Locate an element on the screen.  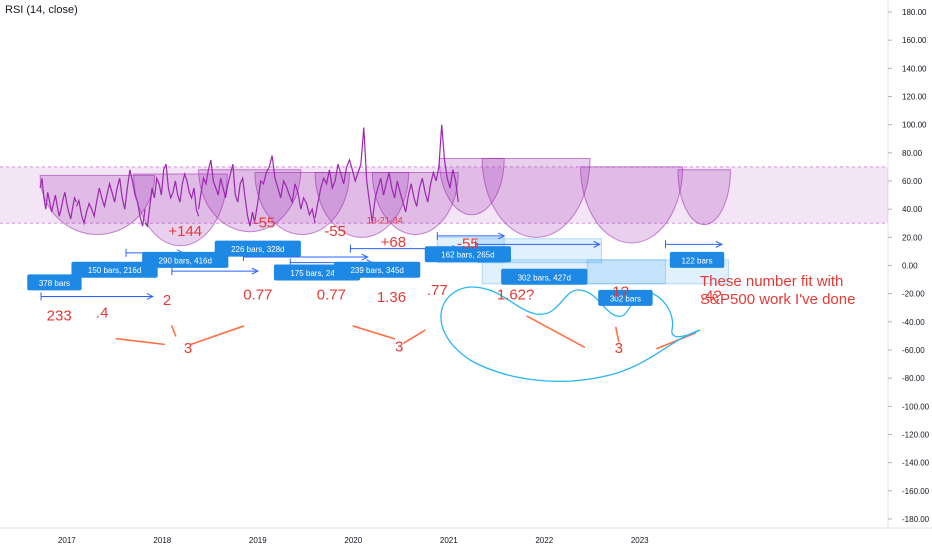
y-tick-label: -40.00 is located at coordinates (913, 322).